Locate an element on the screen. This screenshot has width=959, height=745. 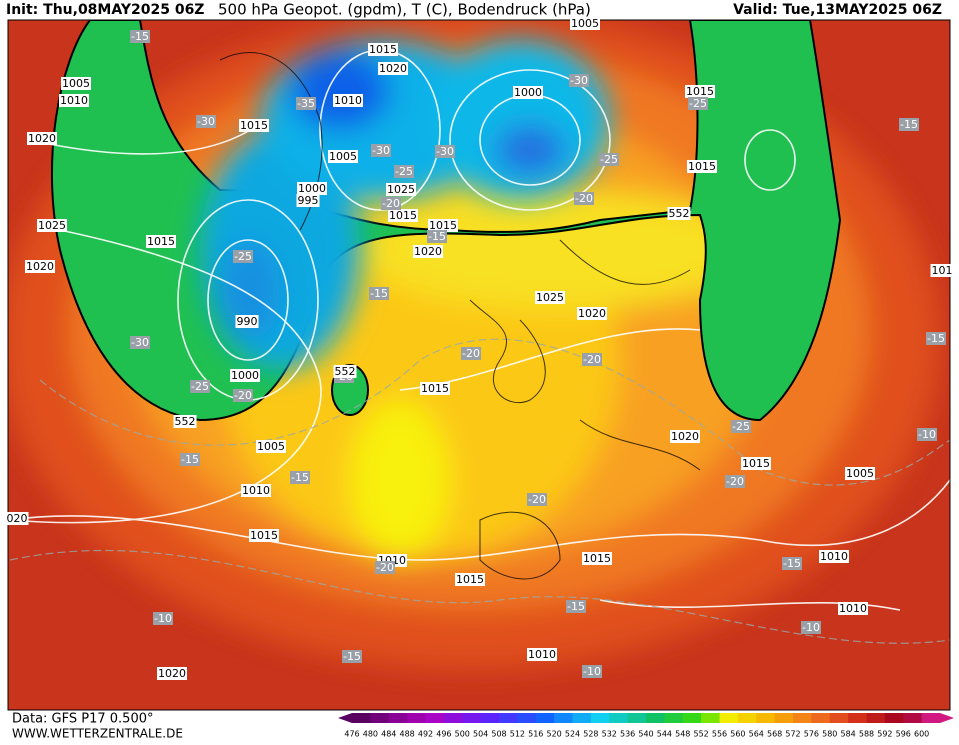
pressure-label: 1010 is located at coordinates (834, 556).